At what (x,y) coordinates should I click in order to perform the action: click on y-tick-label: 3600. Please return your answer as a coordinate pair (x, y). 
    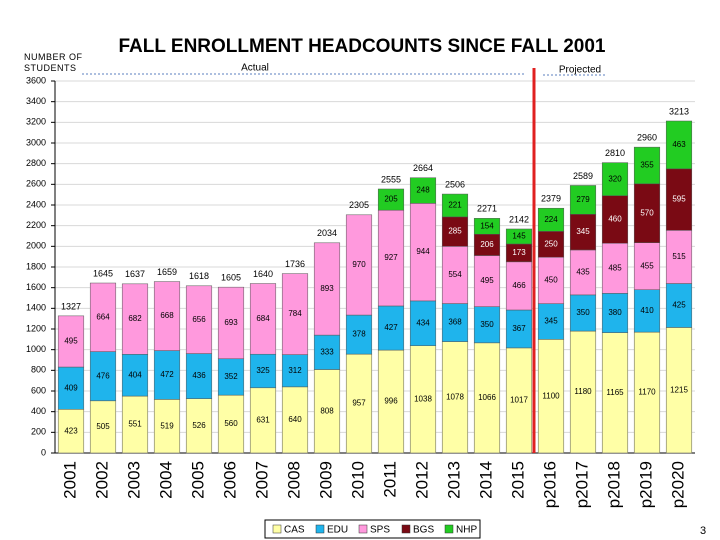
    Looking at the image, I should click on (36, 80).